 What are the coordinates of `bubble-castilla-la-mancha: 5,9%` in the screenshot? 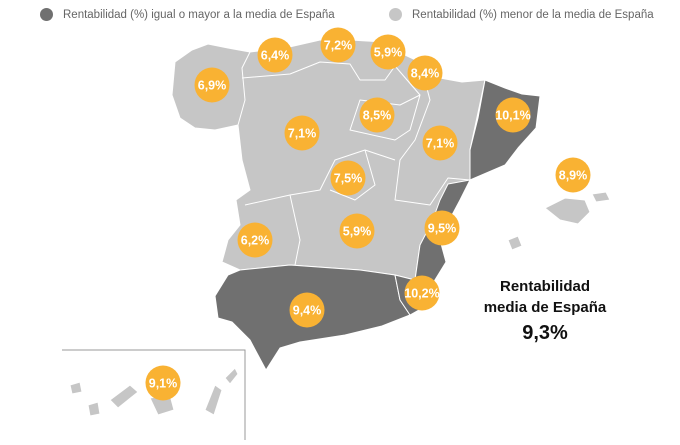 It's located at (357, 231).